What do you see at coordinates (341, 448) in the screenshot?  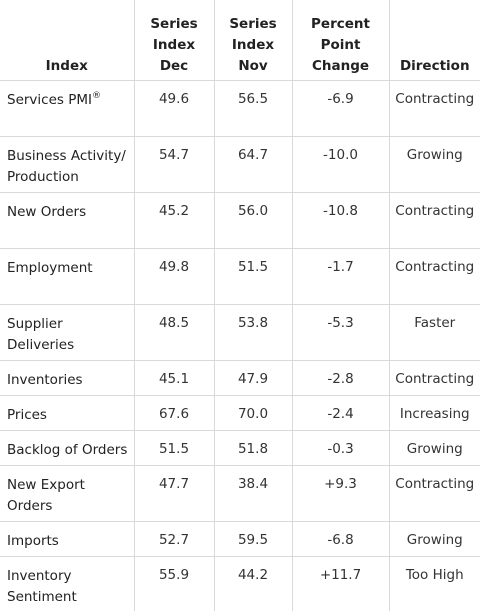 I see `row-change-value: -0.3` at bounding box center [341, 448].